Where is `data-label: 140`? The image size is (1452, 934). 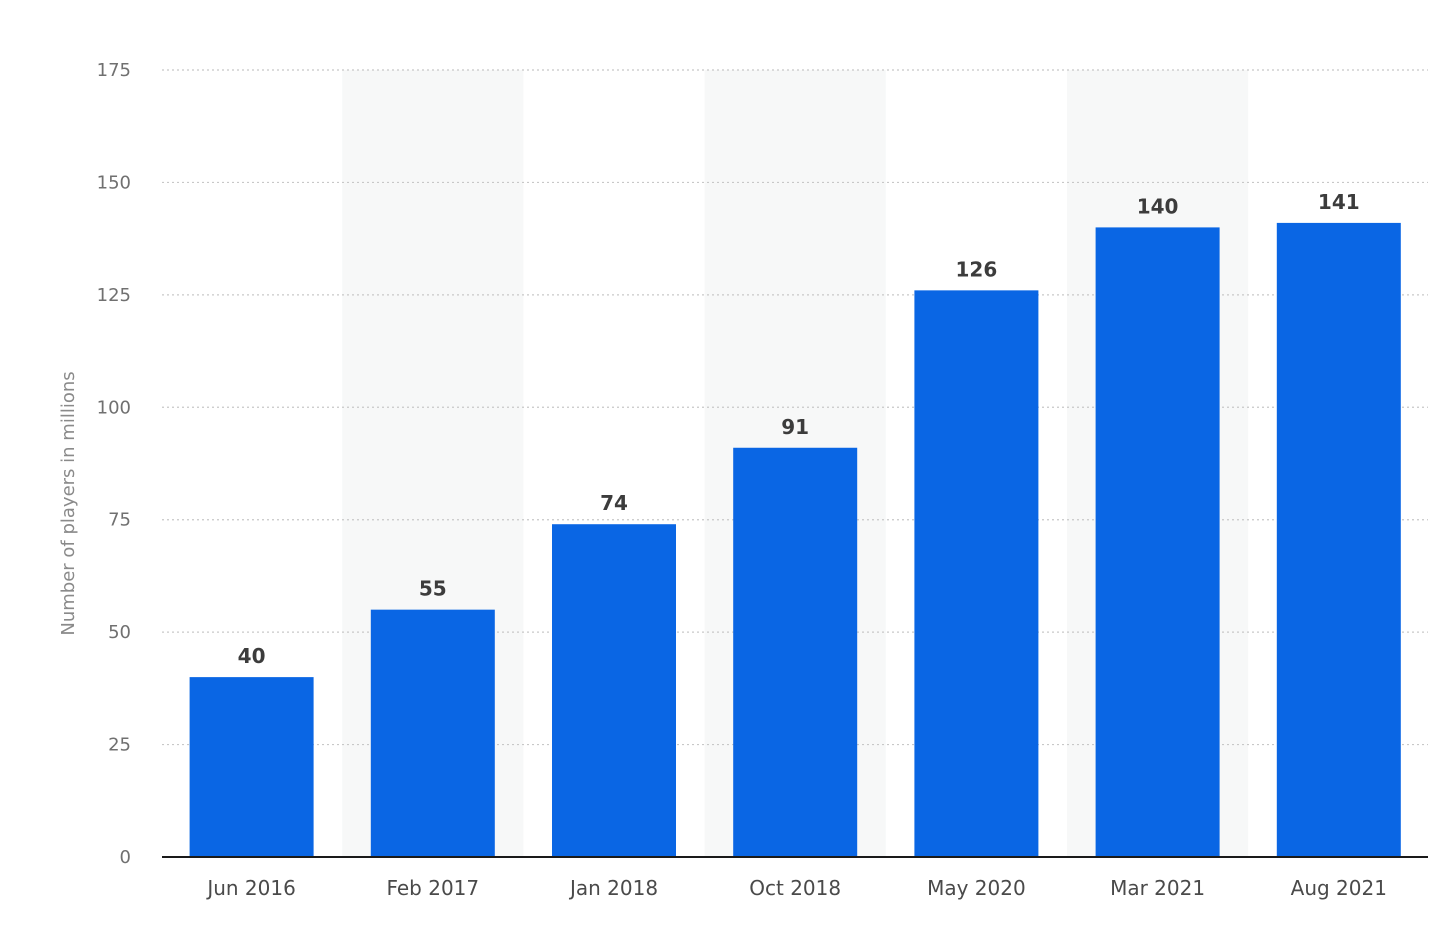
data-label: 140 is located at coordinates (1158, 206).